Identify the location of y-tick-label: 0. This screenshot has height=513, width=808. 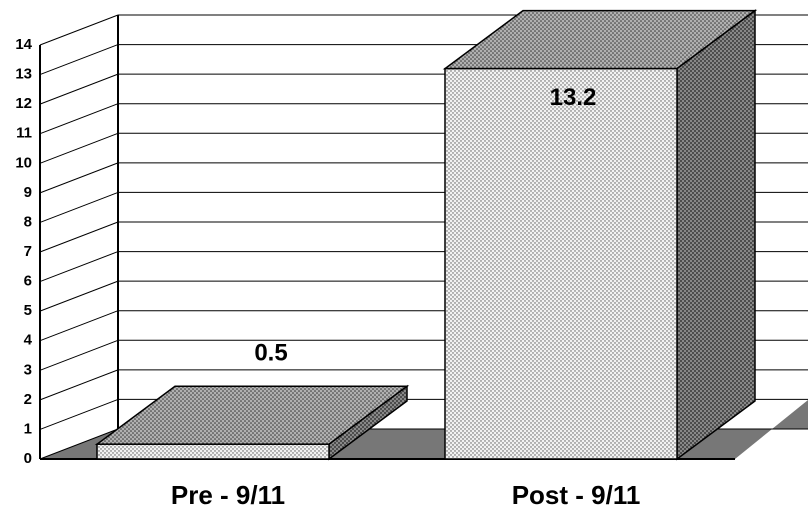
(28, 458).